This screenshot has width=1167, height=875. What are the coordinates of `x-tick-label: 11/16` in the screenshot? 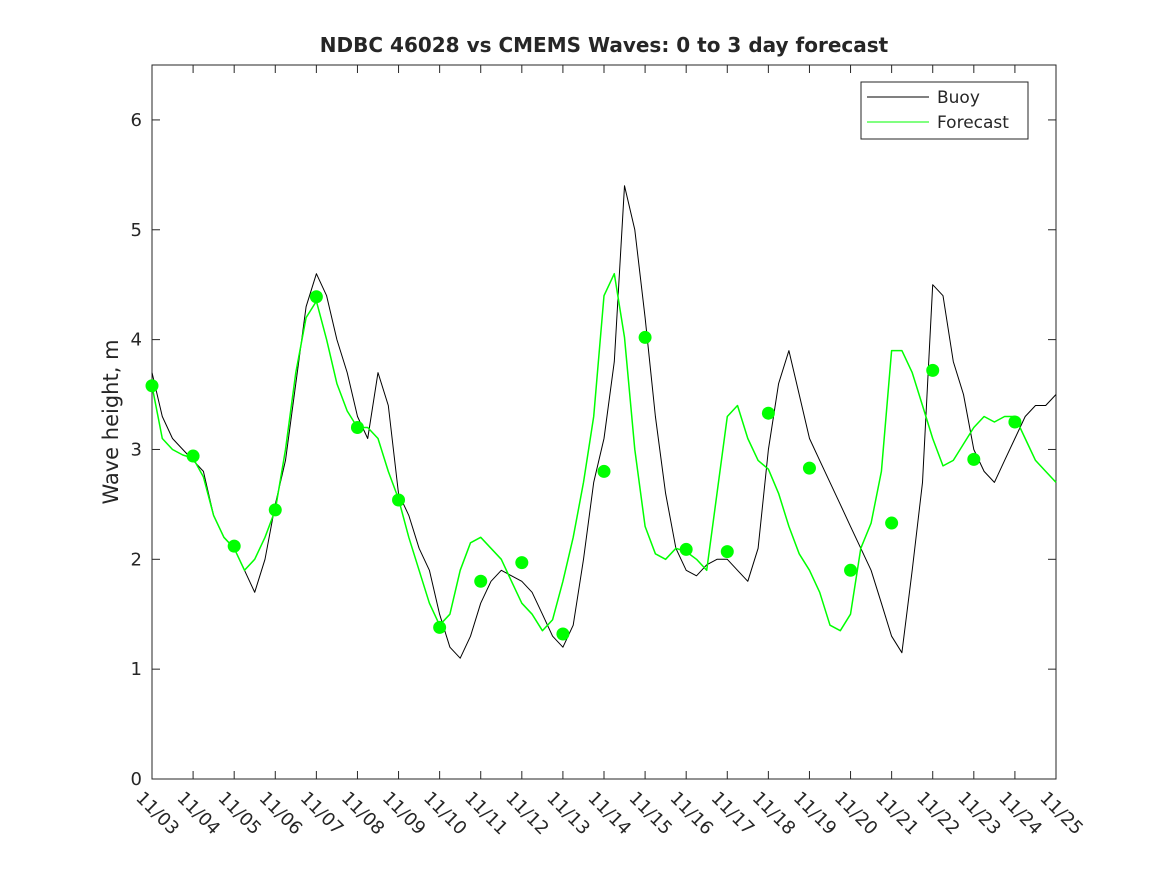 It's located at (692, 814).